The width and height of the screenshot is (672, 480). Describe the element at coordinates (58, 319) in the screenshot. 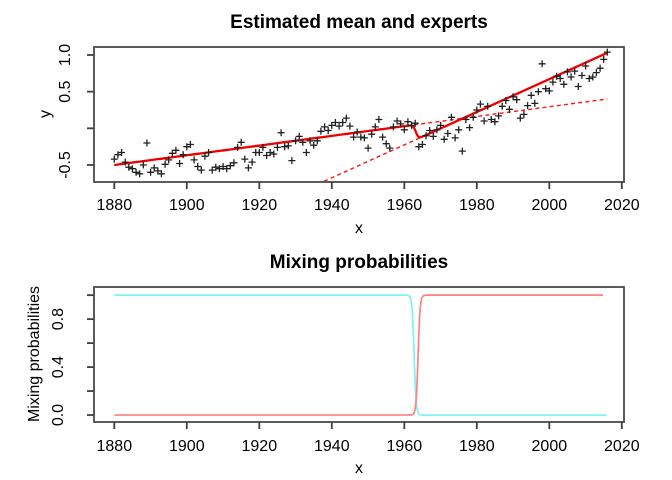

I see `y-tick-label: 0.8` at that location.